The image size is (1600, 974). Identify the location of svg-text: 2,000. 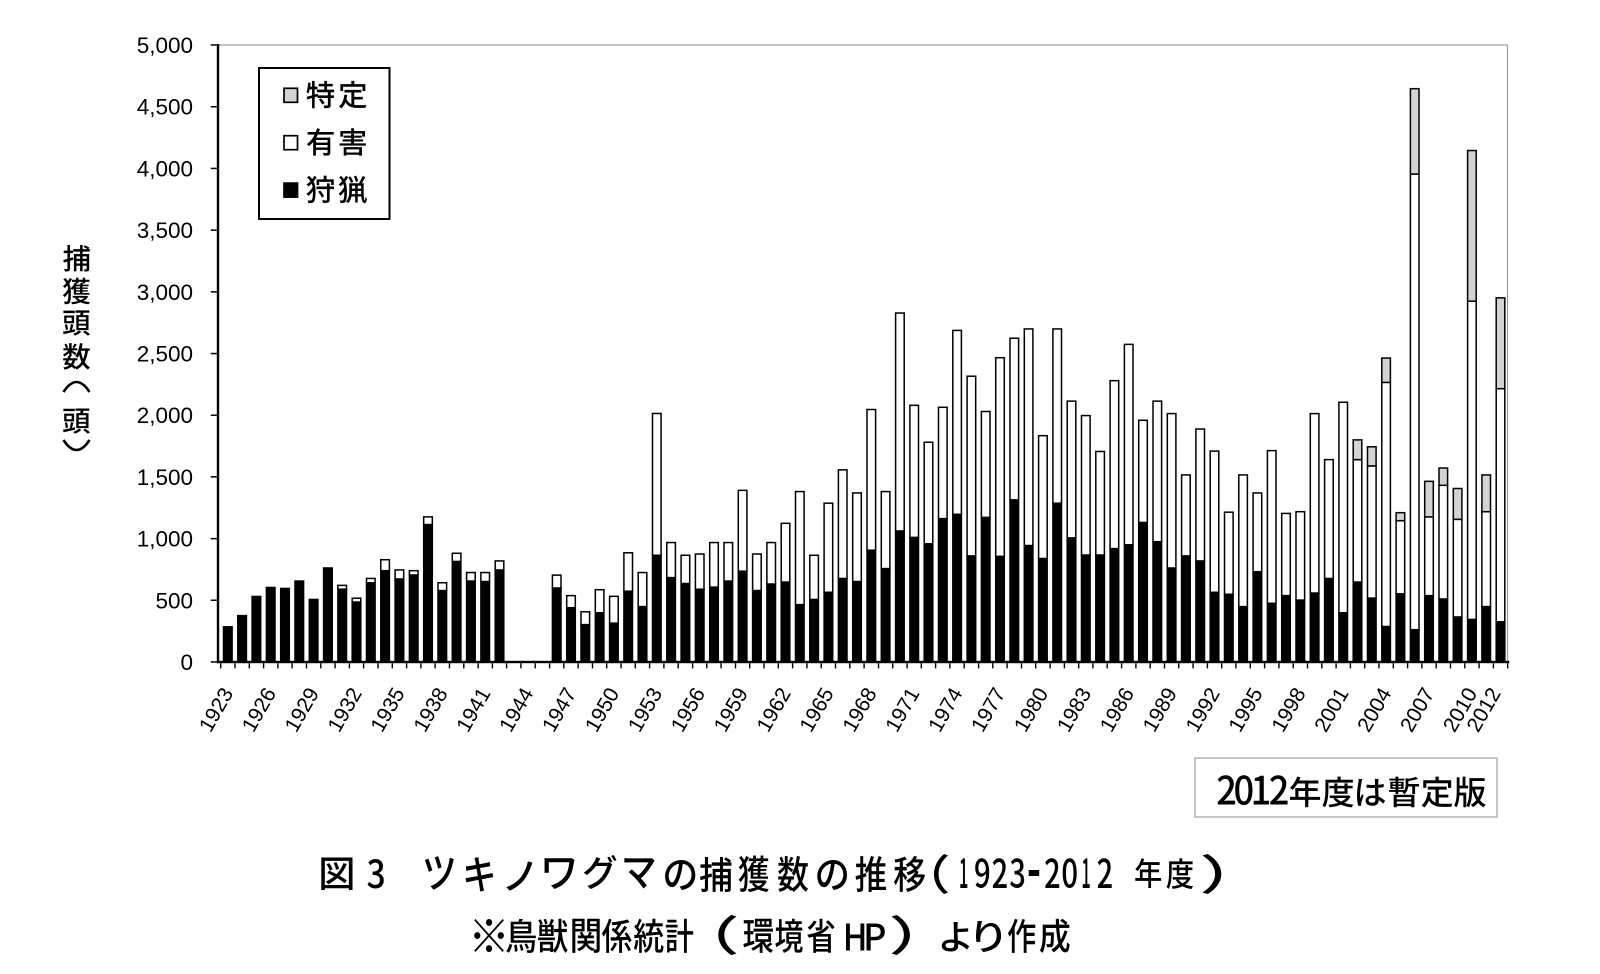
(165, 415).